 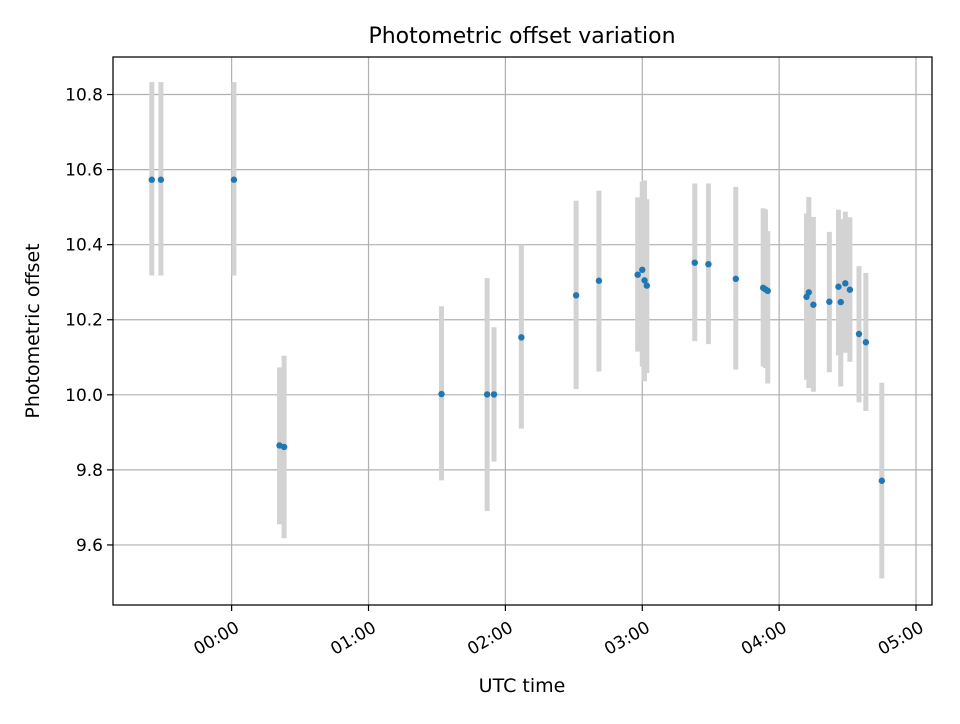 I want to click on x-axis-label: UTC time, so click(x=522, y=686).